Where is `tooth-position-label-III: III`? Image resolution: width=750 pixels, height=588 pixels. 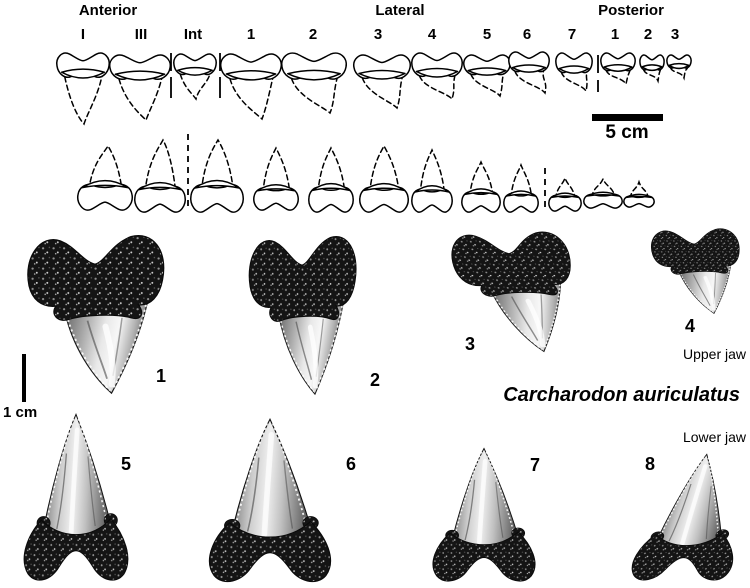
tooth-position-label-III: III is located at coordinates (141, 34).